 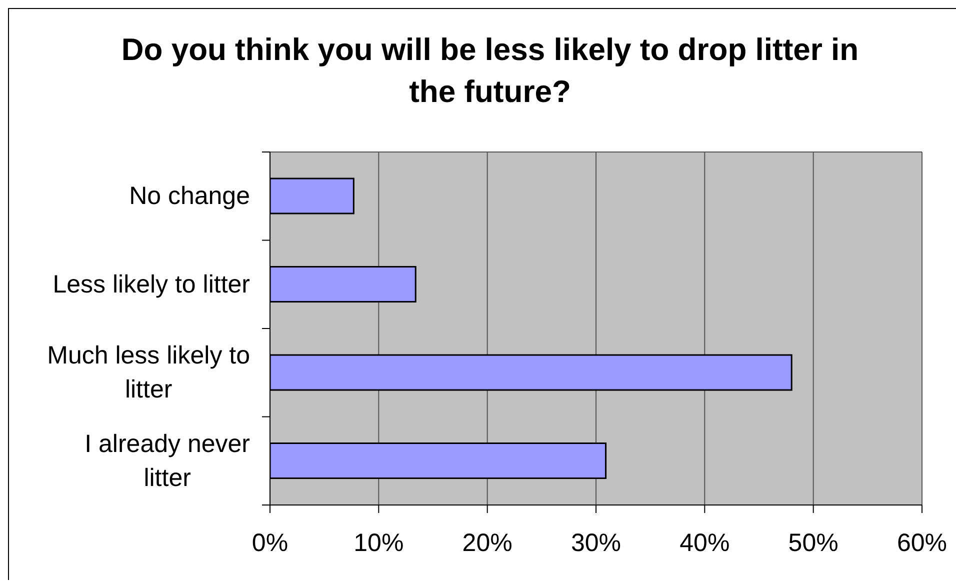 What do you see at coordinates (490, 71) in the screenshot?
I see `chart-title: Do you think you will be less likely to drop litter in the future?` at bounding box center [490, 71].